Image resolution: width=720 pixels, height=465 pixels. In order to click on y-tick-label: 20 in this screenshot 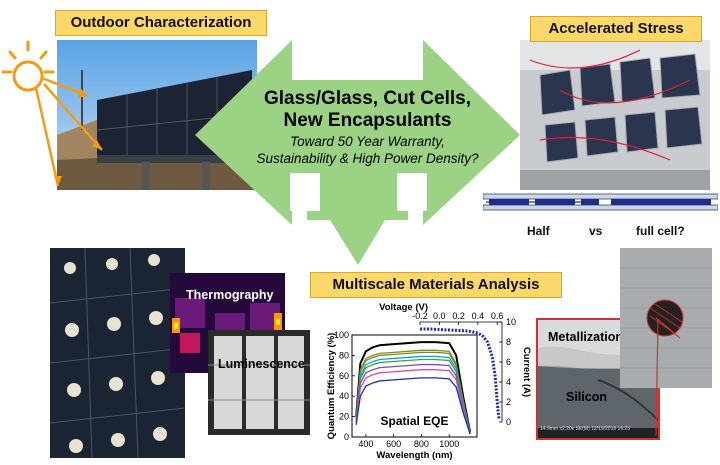, I will do `click(344, 417)`.